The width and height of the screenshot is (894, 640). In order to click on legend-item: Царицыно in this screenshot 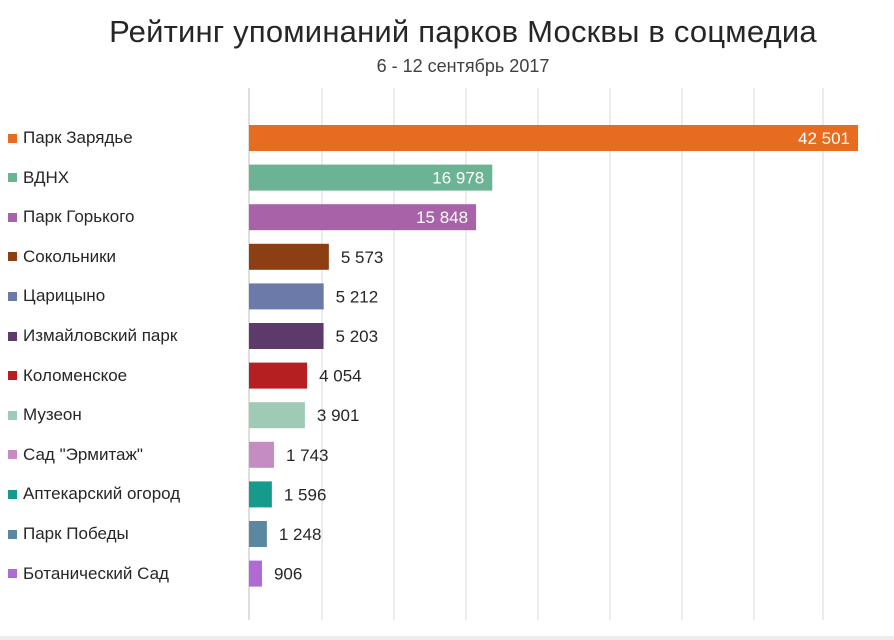, I will do `click(56, 296)`.